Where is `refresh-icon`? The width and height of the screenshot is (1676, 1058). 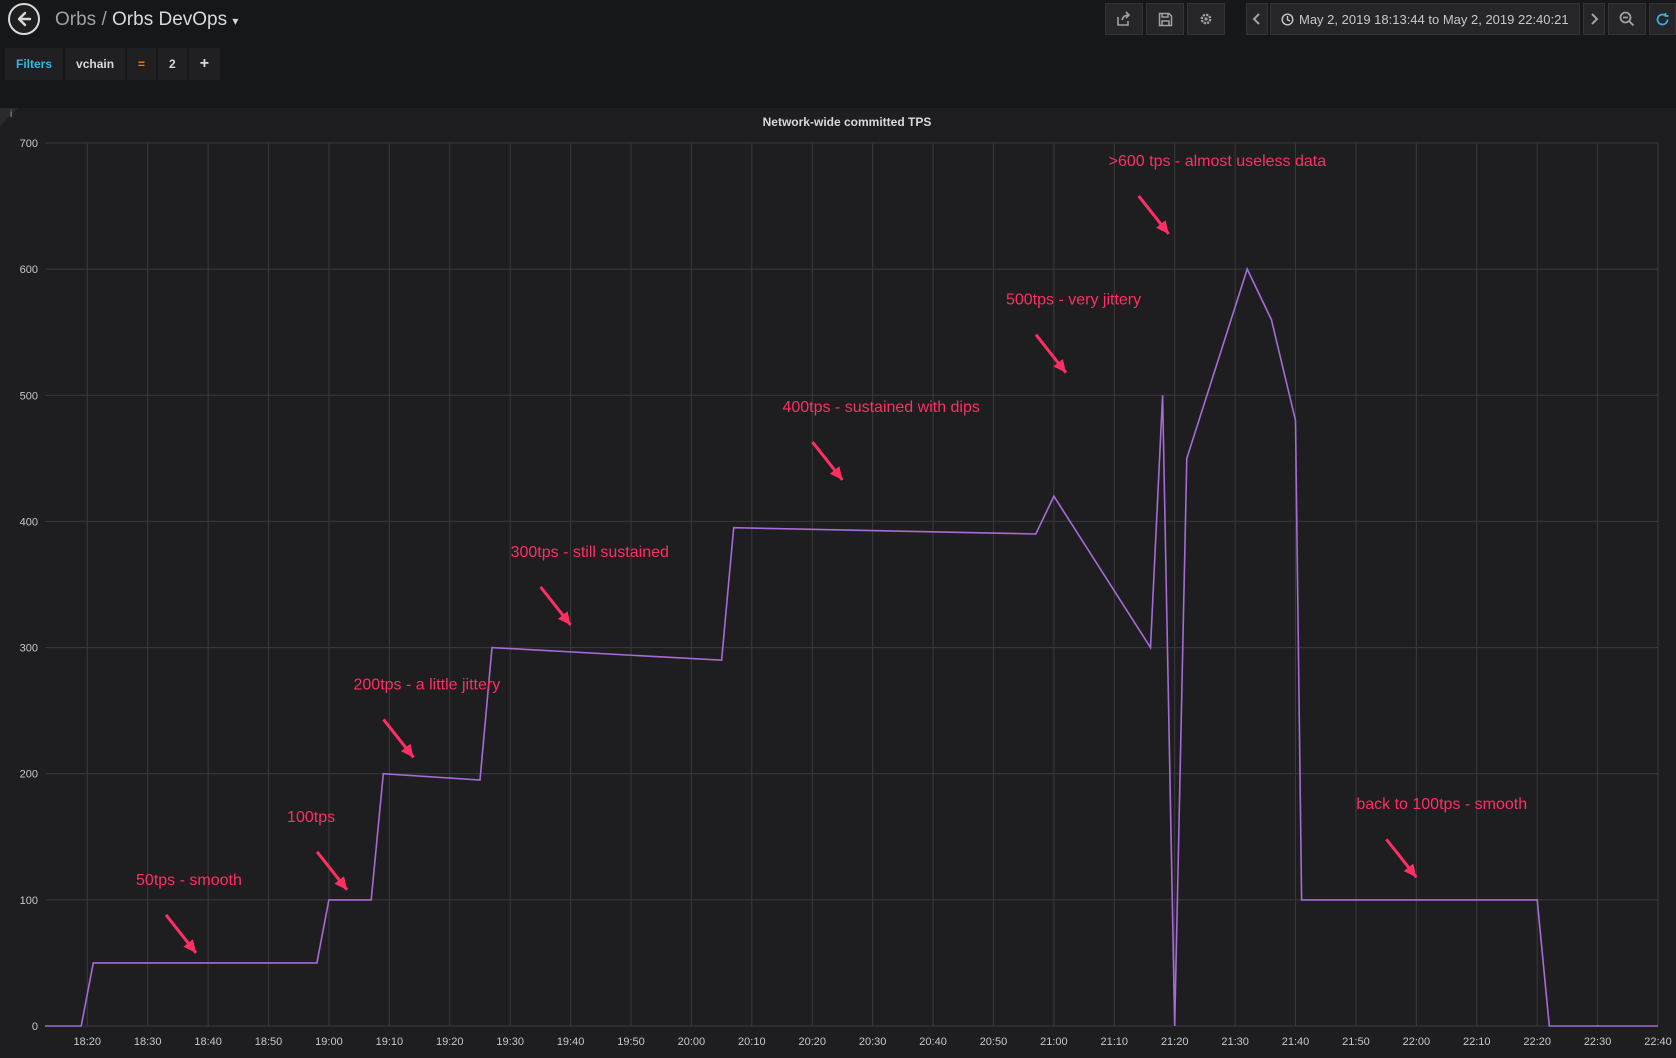
refresh-icon is located at coordinates (1662, 18).